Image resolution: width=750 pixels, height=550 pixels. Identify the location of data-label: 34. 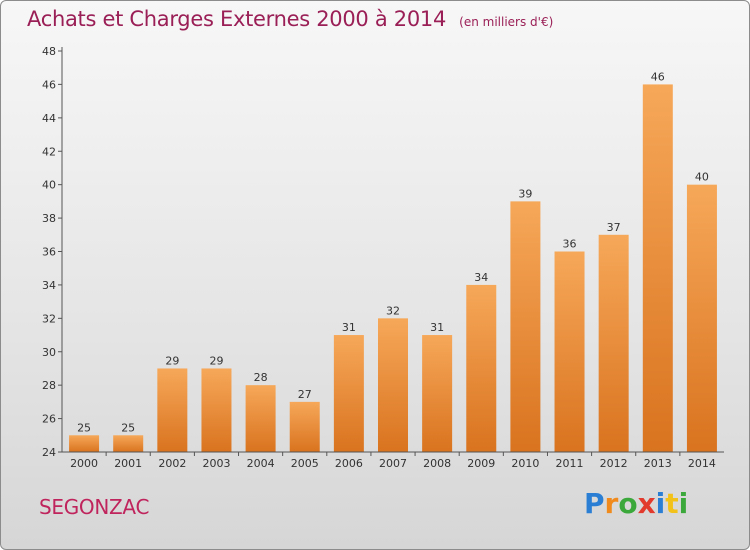
(481, 277).